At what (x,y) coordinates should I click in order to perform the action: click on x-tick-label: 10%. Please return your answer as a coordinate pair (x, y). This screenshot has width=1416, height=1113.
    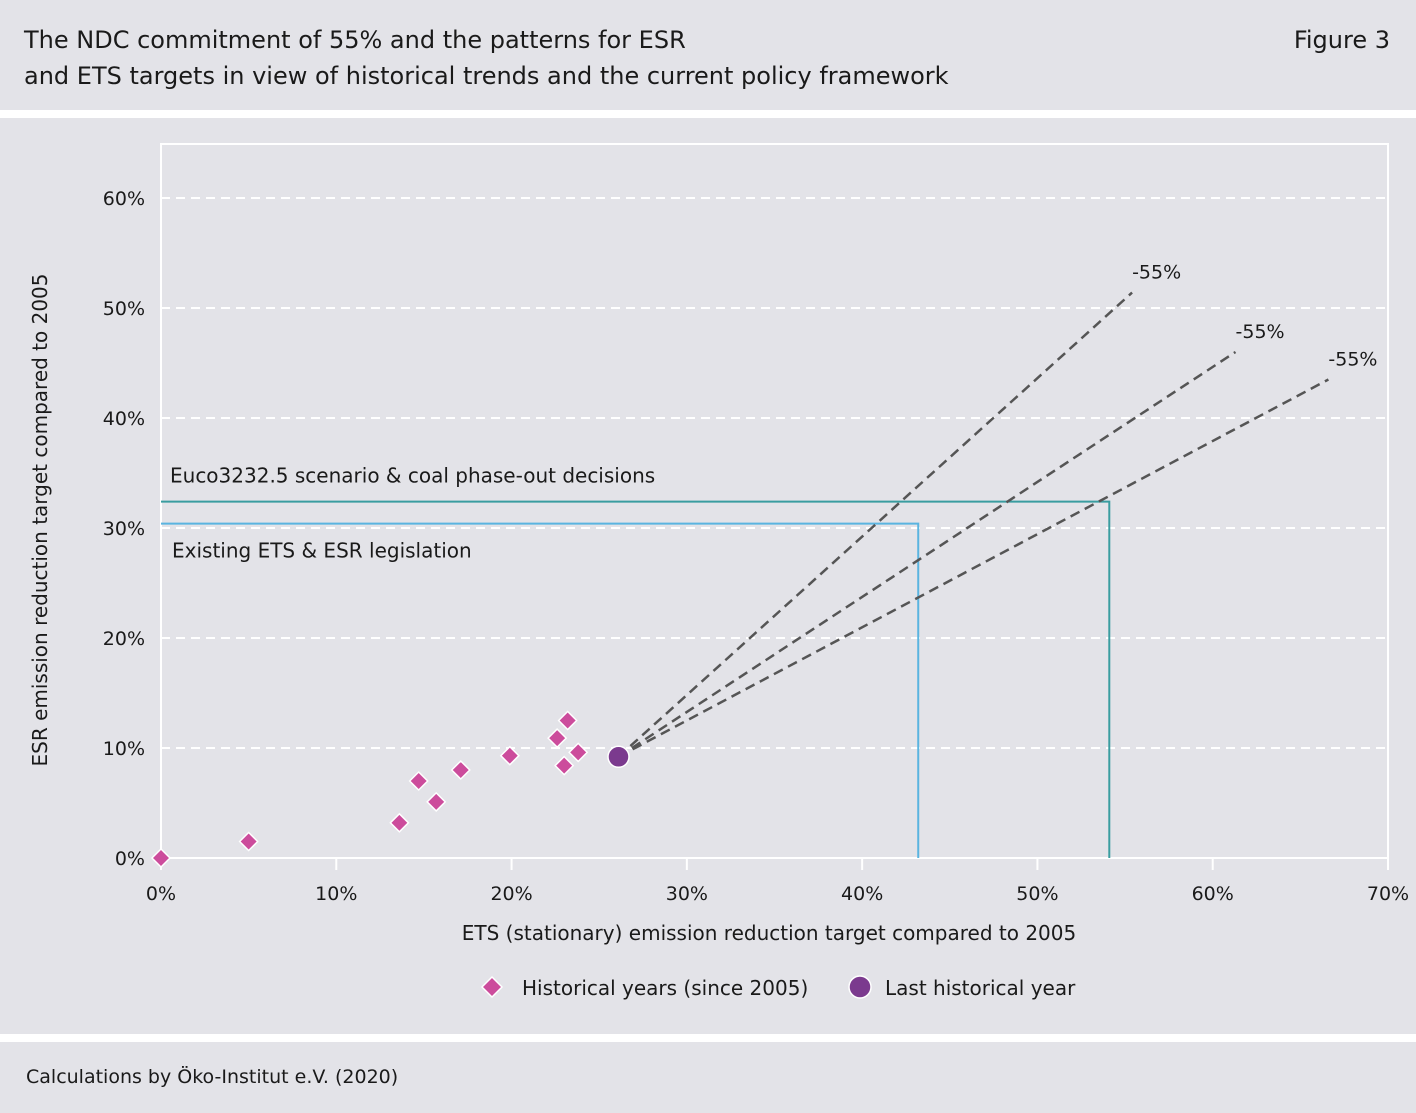
    Looking at the image, I should click on (336, 894).